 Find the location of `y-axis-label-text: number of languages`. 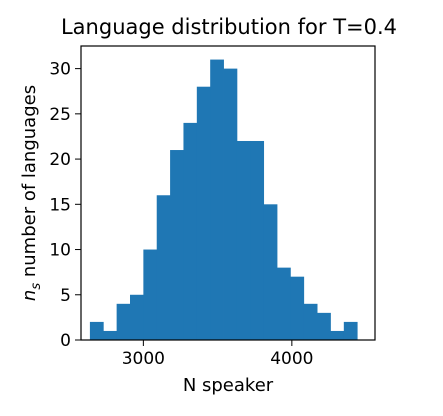

y-axis-label-text: number of languages is located at coordinates (29, 184).